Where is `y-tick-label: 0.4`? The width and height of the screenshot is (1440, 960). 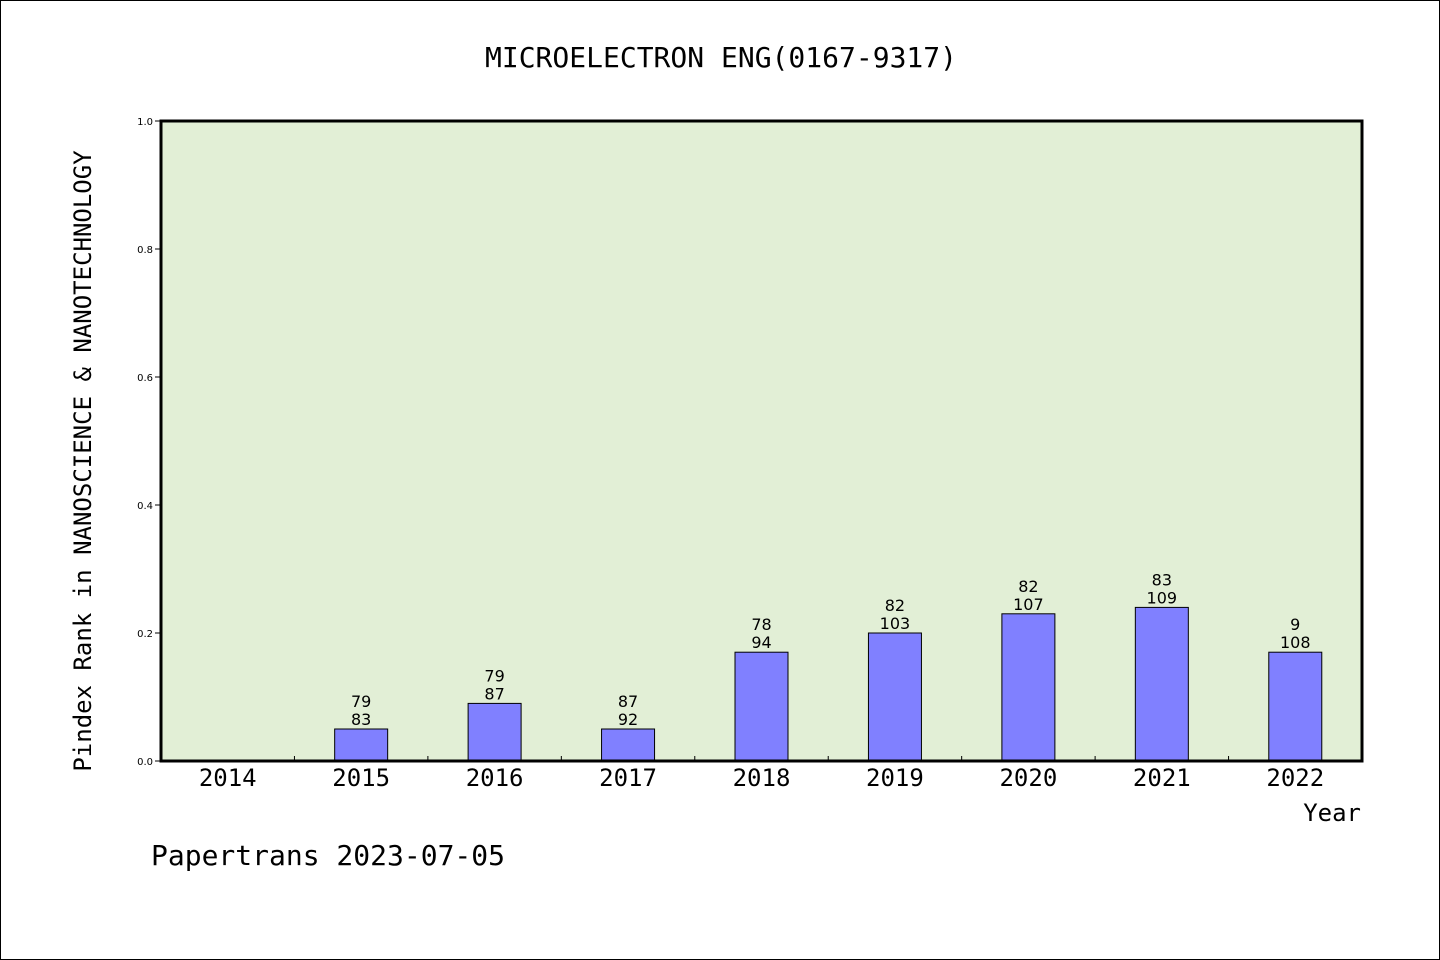
y-tick-label: 0.4 is located at coordinates (145, 506).